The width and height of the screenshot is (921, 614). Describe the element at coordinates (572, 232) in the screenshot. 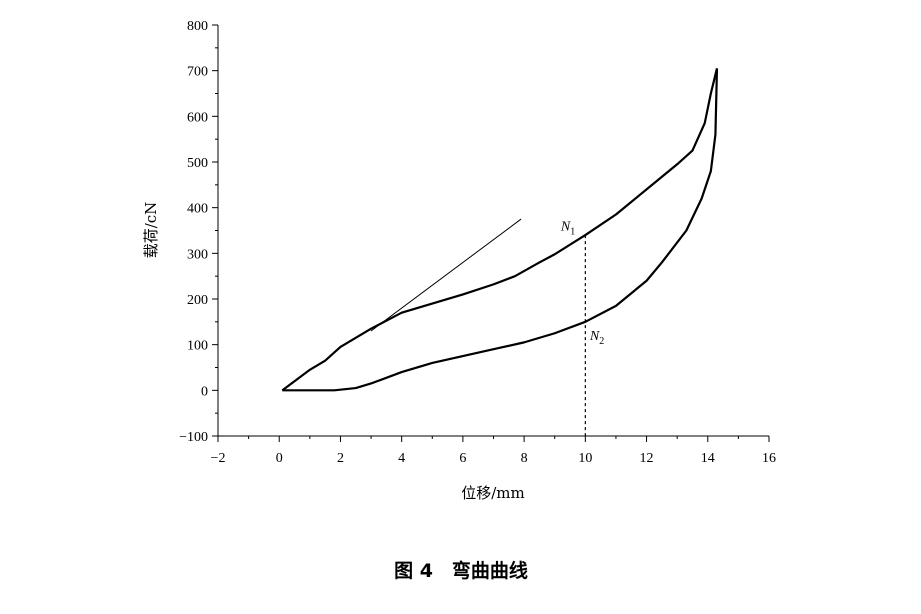

I see `annotation-sub: 1` at that location.